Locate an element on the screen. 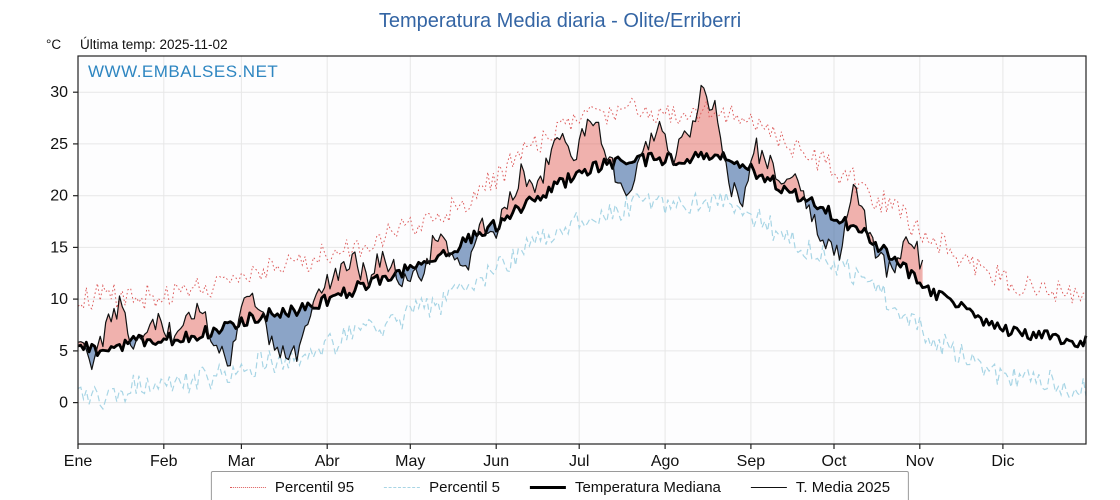  x-tick-label: Abr is located at coordinates (328, 461).